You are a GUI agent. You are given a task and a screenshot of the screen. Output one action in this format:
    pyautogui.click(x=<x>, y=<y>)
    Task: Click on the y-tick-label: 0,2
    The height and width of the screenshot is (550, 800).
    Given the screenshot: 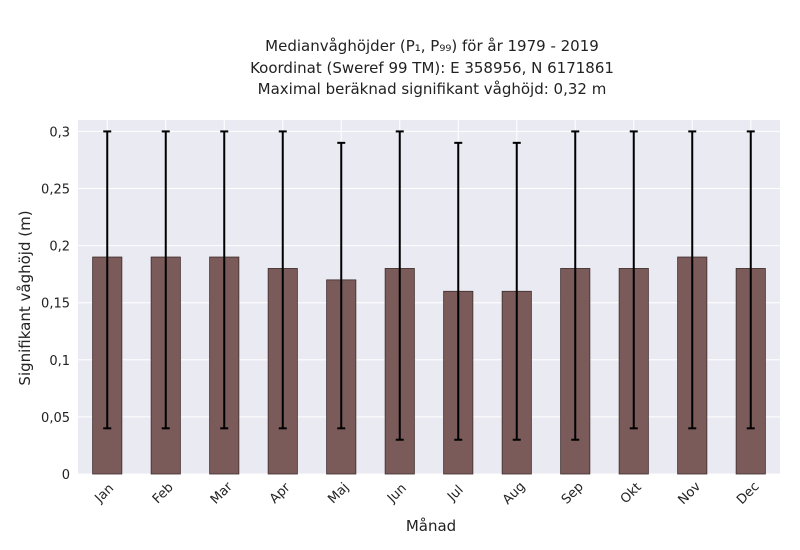 What is the action you would take?
    pyautogui.click(x=59, y=247)
    